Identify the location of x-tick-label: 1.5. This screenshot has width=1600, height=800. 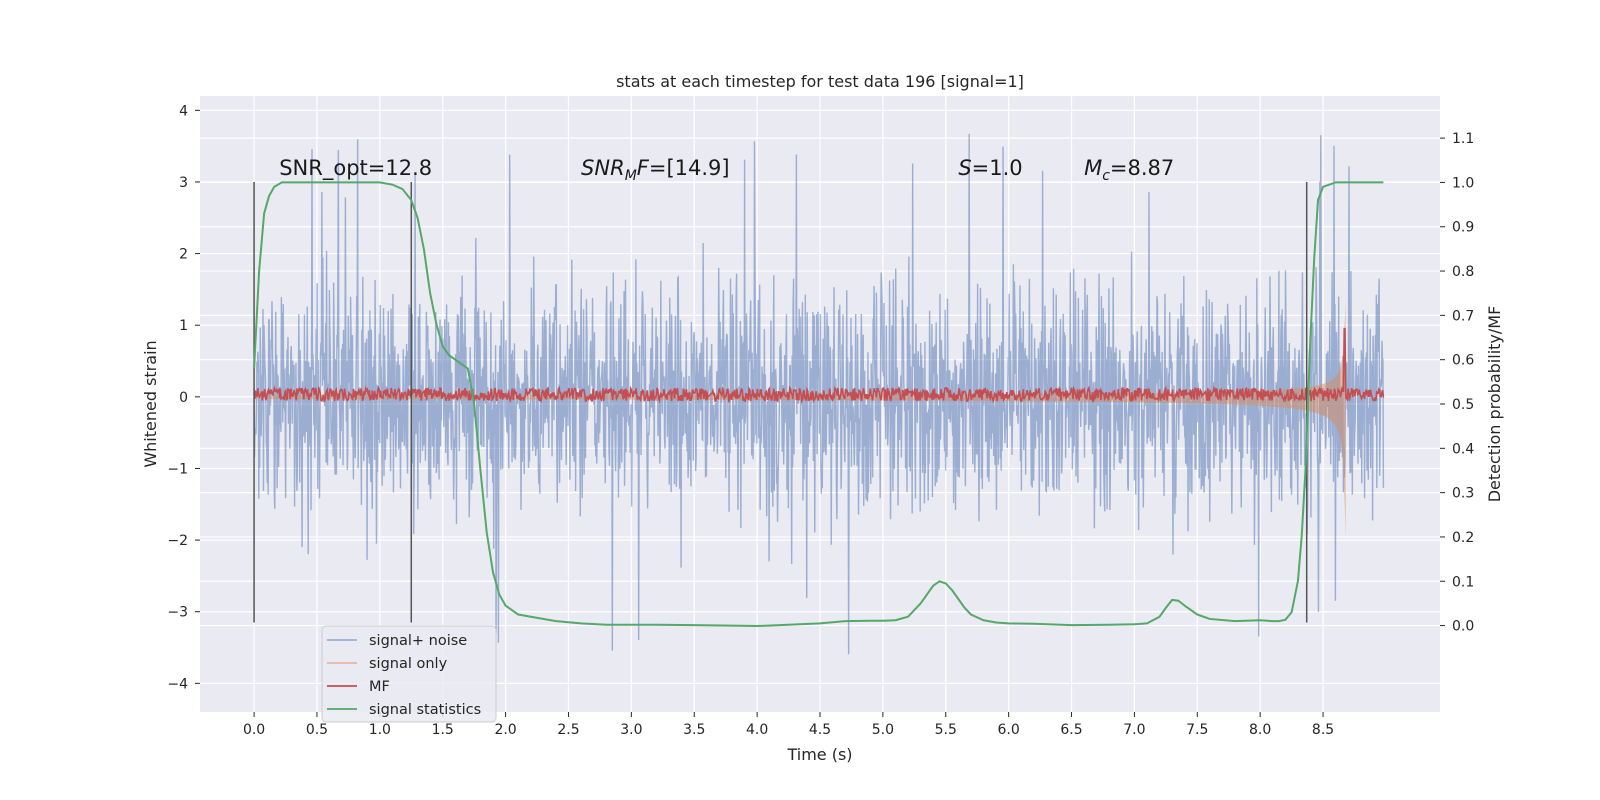
(443, 730).